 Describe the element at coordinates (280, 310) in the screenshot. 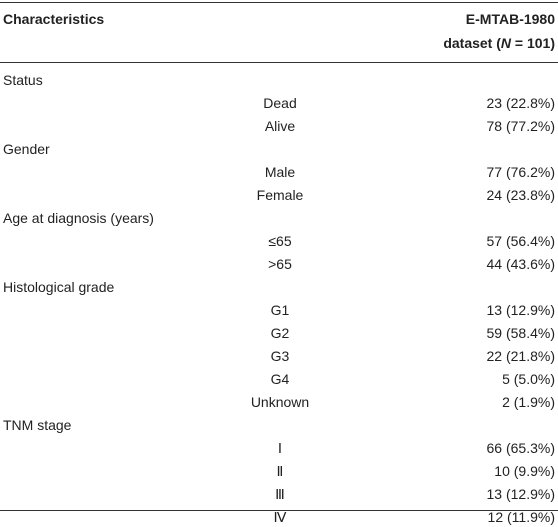

I see `row-label: G1` at that location.